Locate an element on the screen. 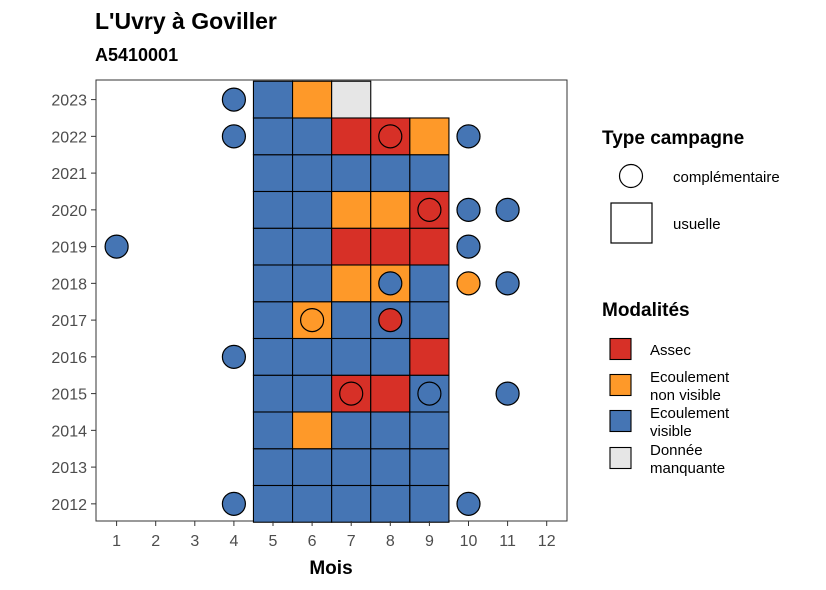 Image resolution: width=826 pixels, height=590 pixels. legend-label-ecoulement_visible-line1: Ecoulement is located at coordinates (690, 413).